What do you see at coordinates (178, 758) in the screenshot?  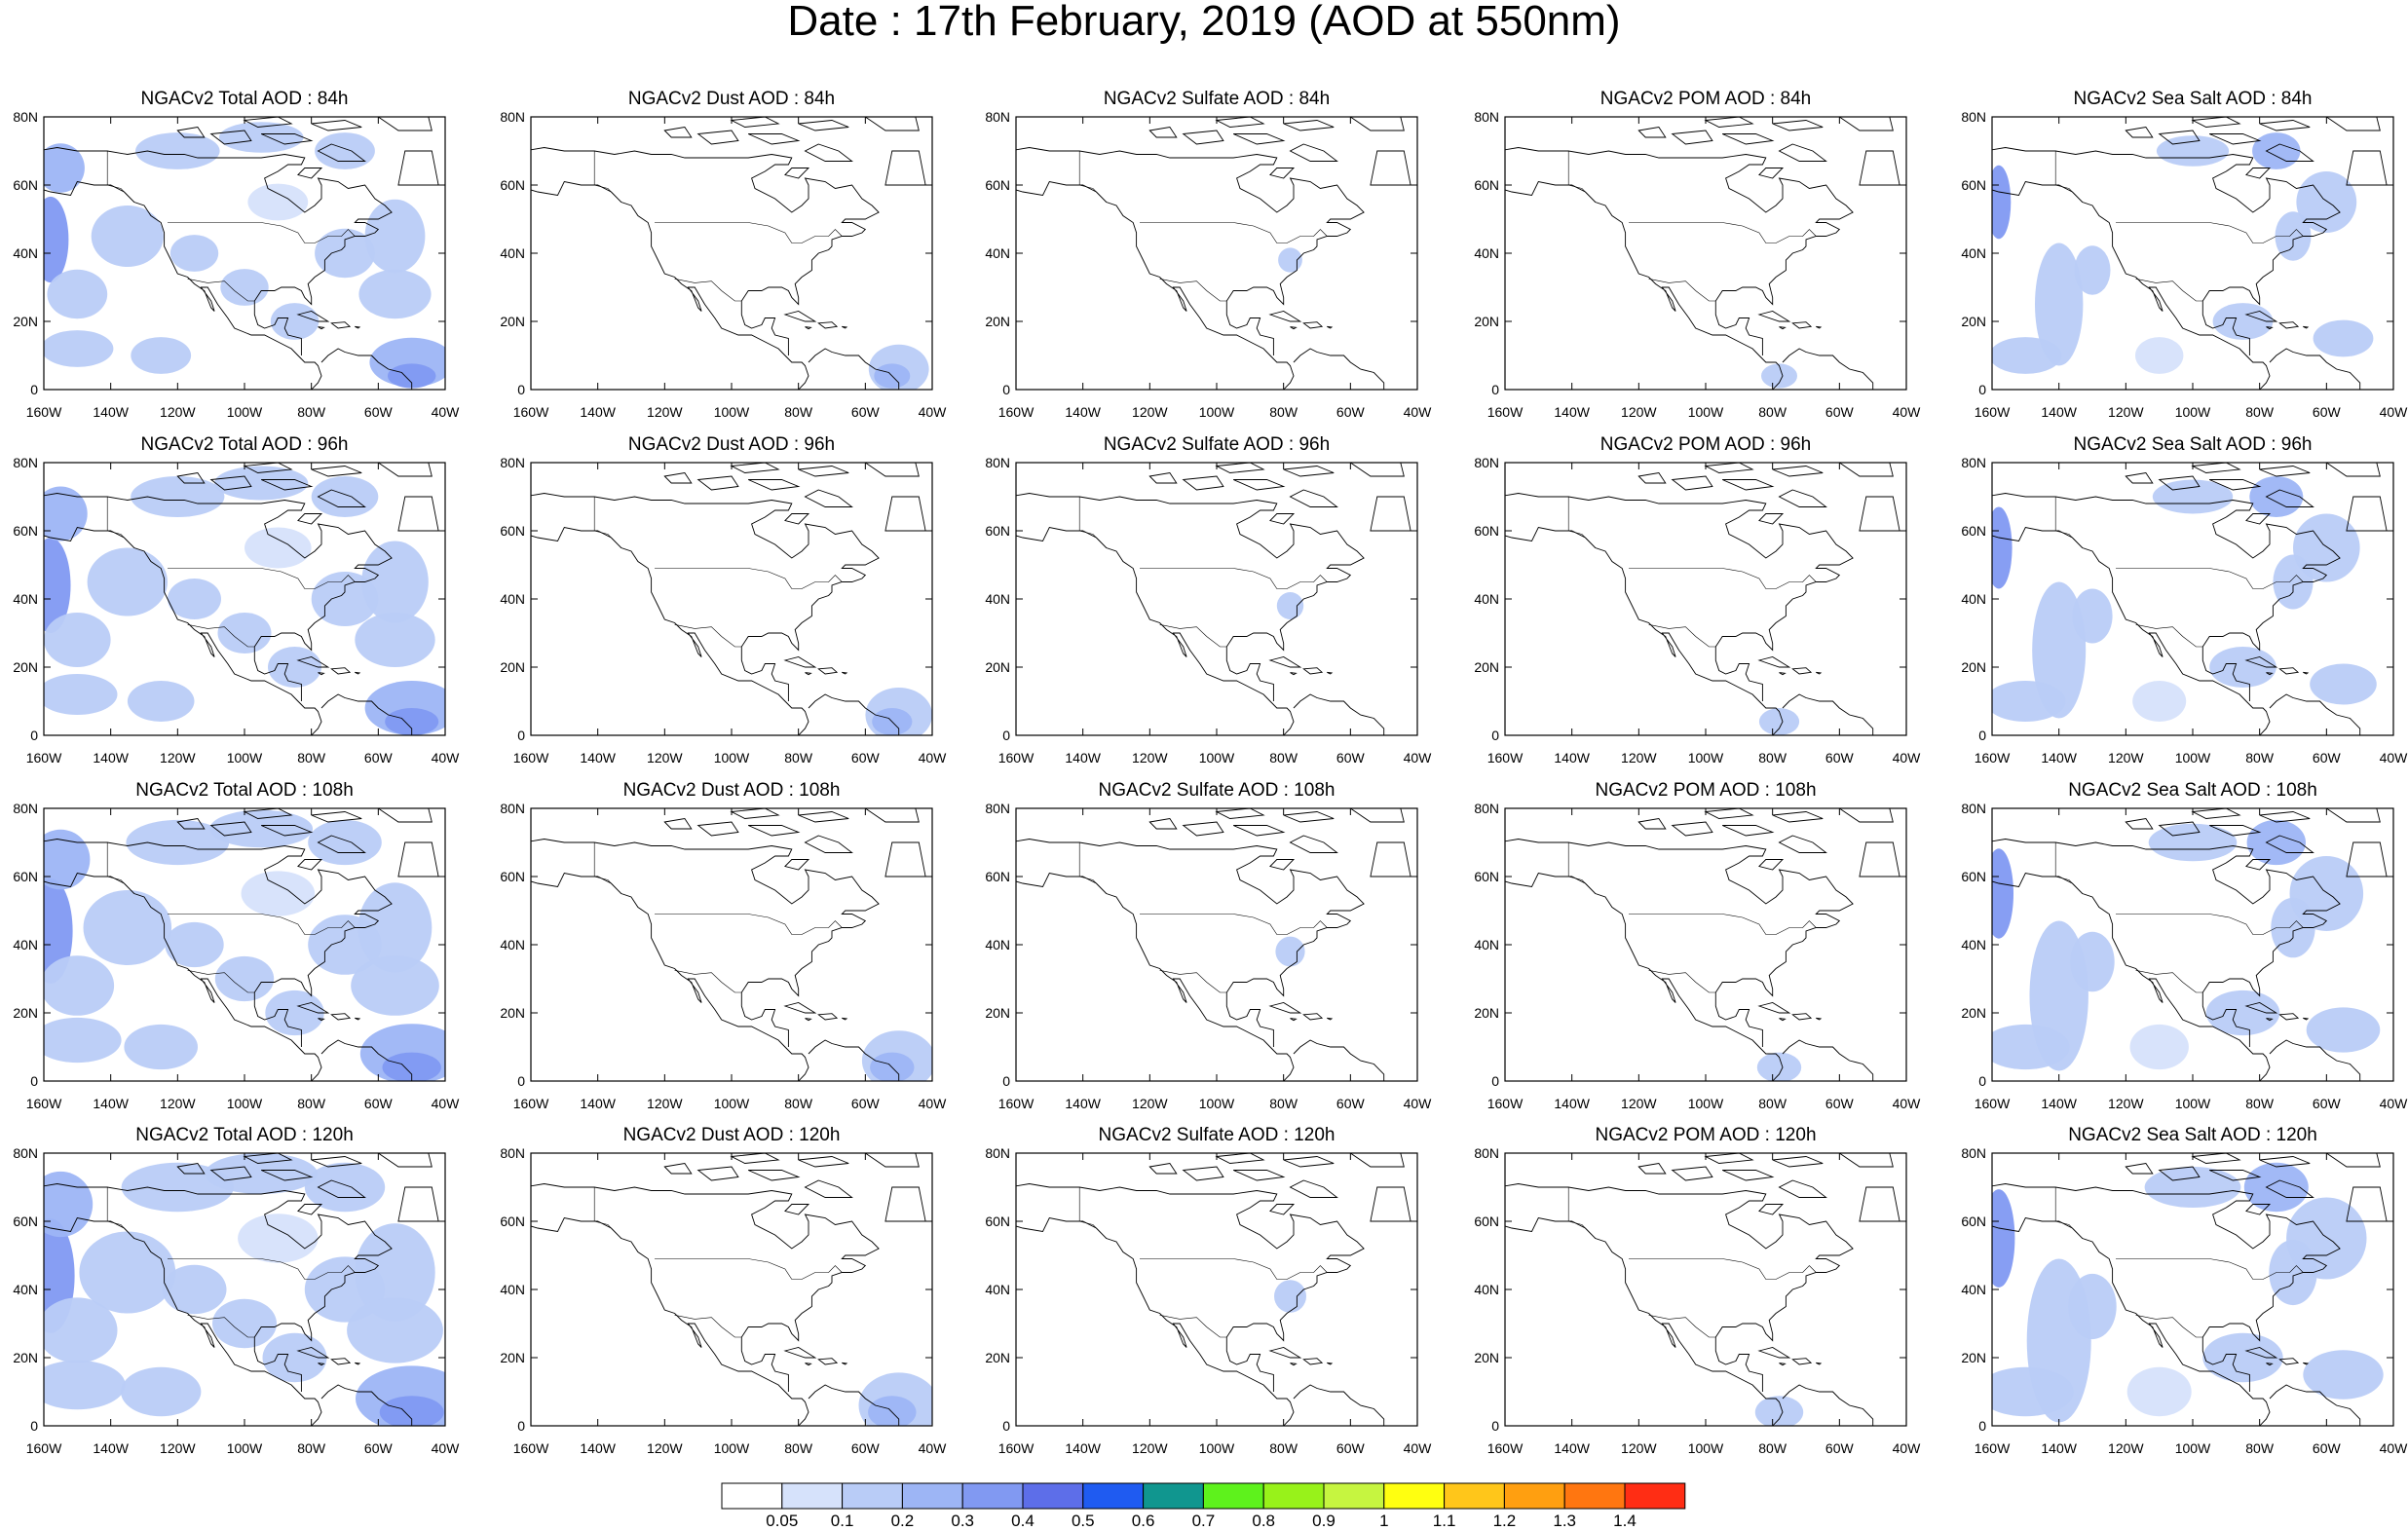 I see `lon-tick-label: 120W` at bounding box center [178, 758].